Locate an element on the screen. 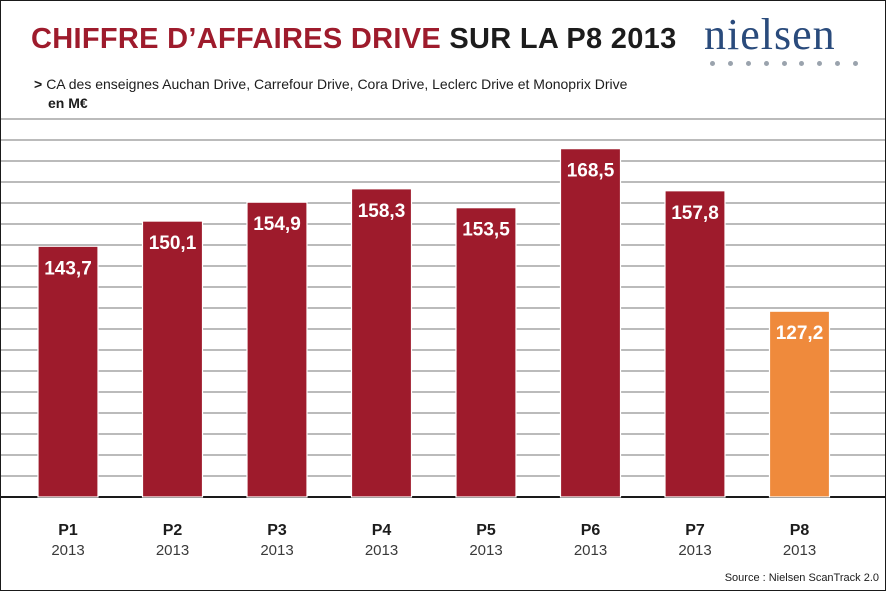 This screenshot has width=886, height=591. bar-p1 is located at coordinates (68, 371).